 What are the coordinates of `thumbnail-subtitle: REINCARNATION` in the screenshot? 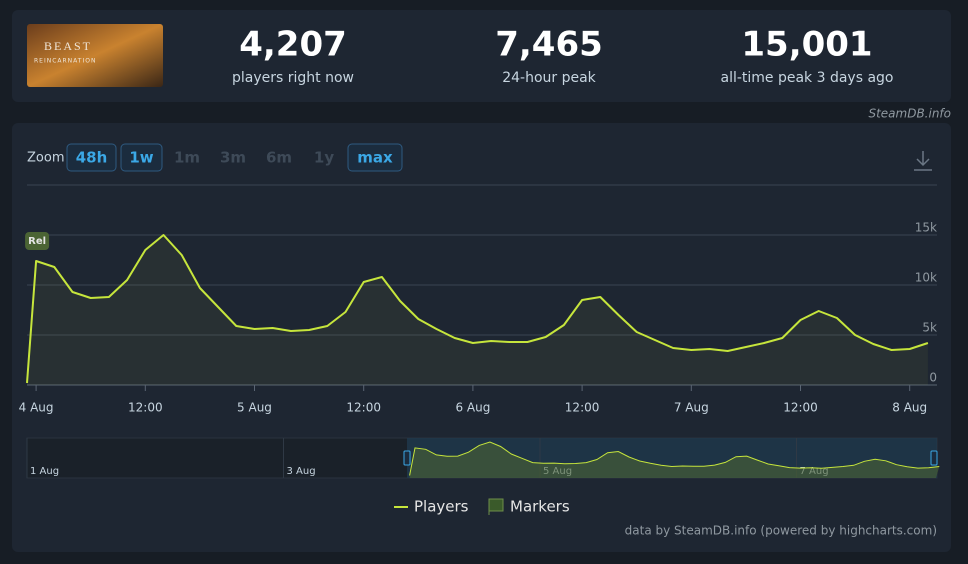 It's located at (65, 61).